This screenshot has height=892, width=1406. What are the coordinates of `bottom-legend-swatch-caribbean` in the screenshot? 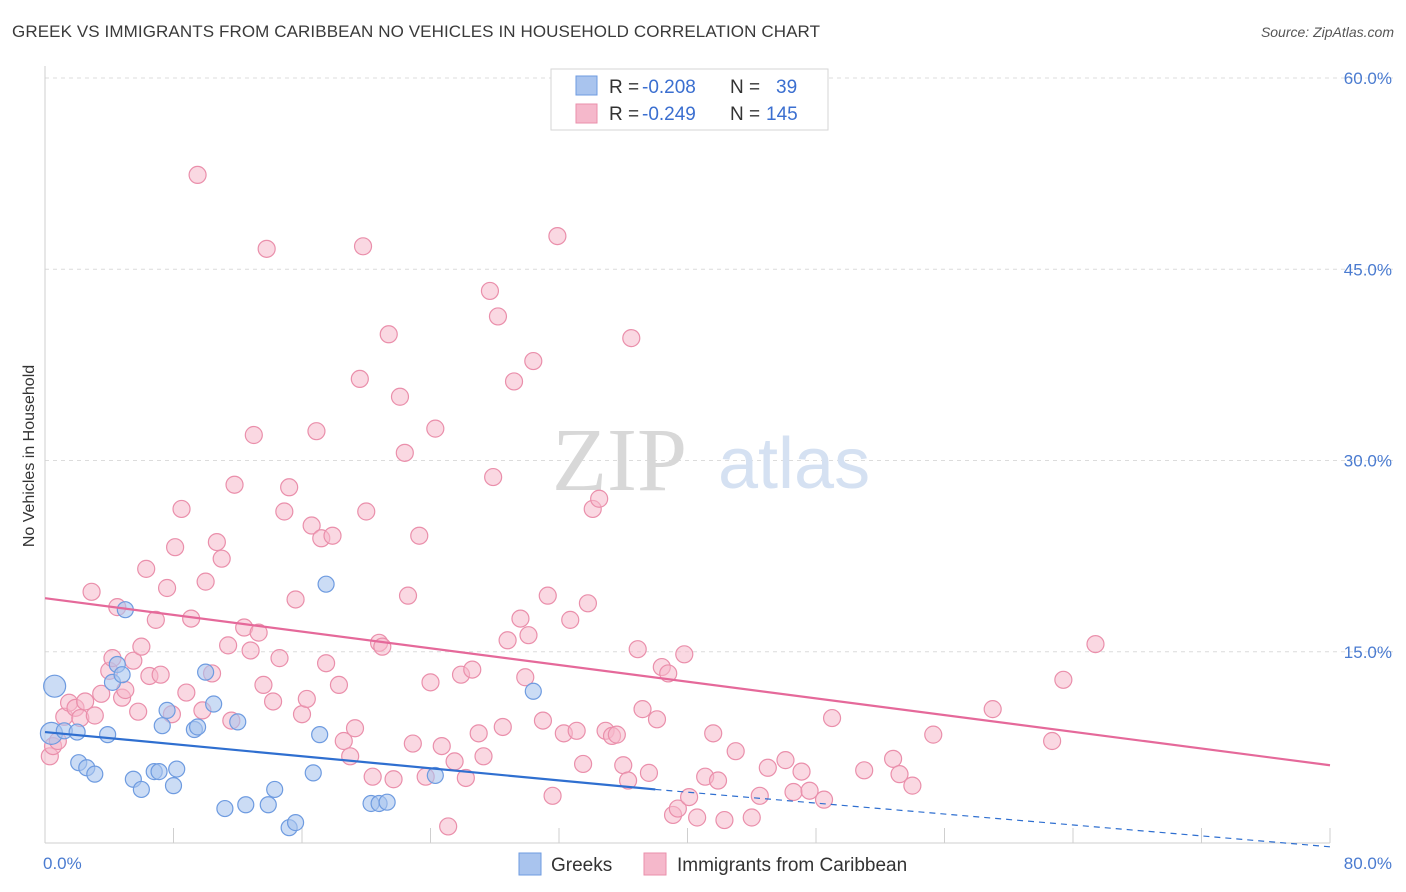 It's located at (655, 864).